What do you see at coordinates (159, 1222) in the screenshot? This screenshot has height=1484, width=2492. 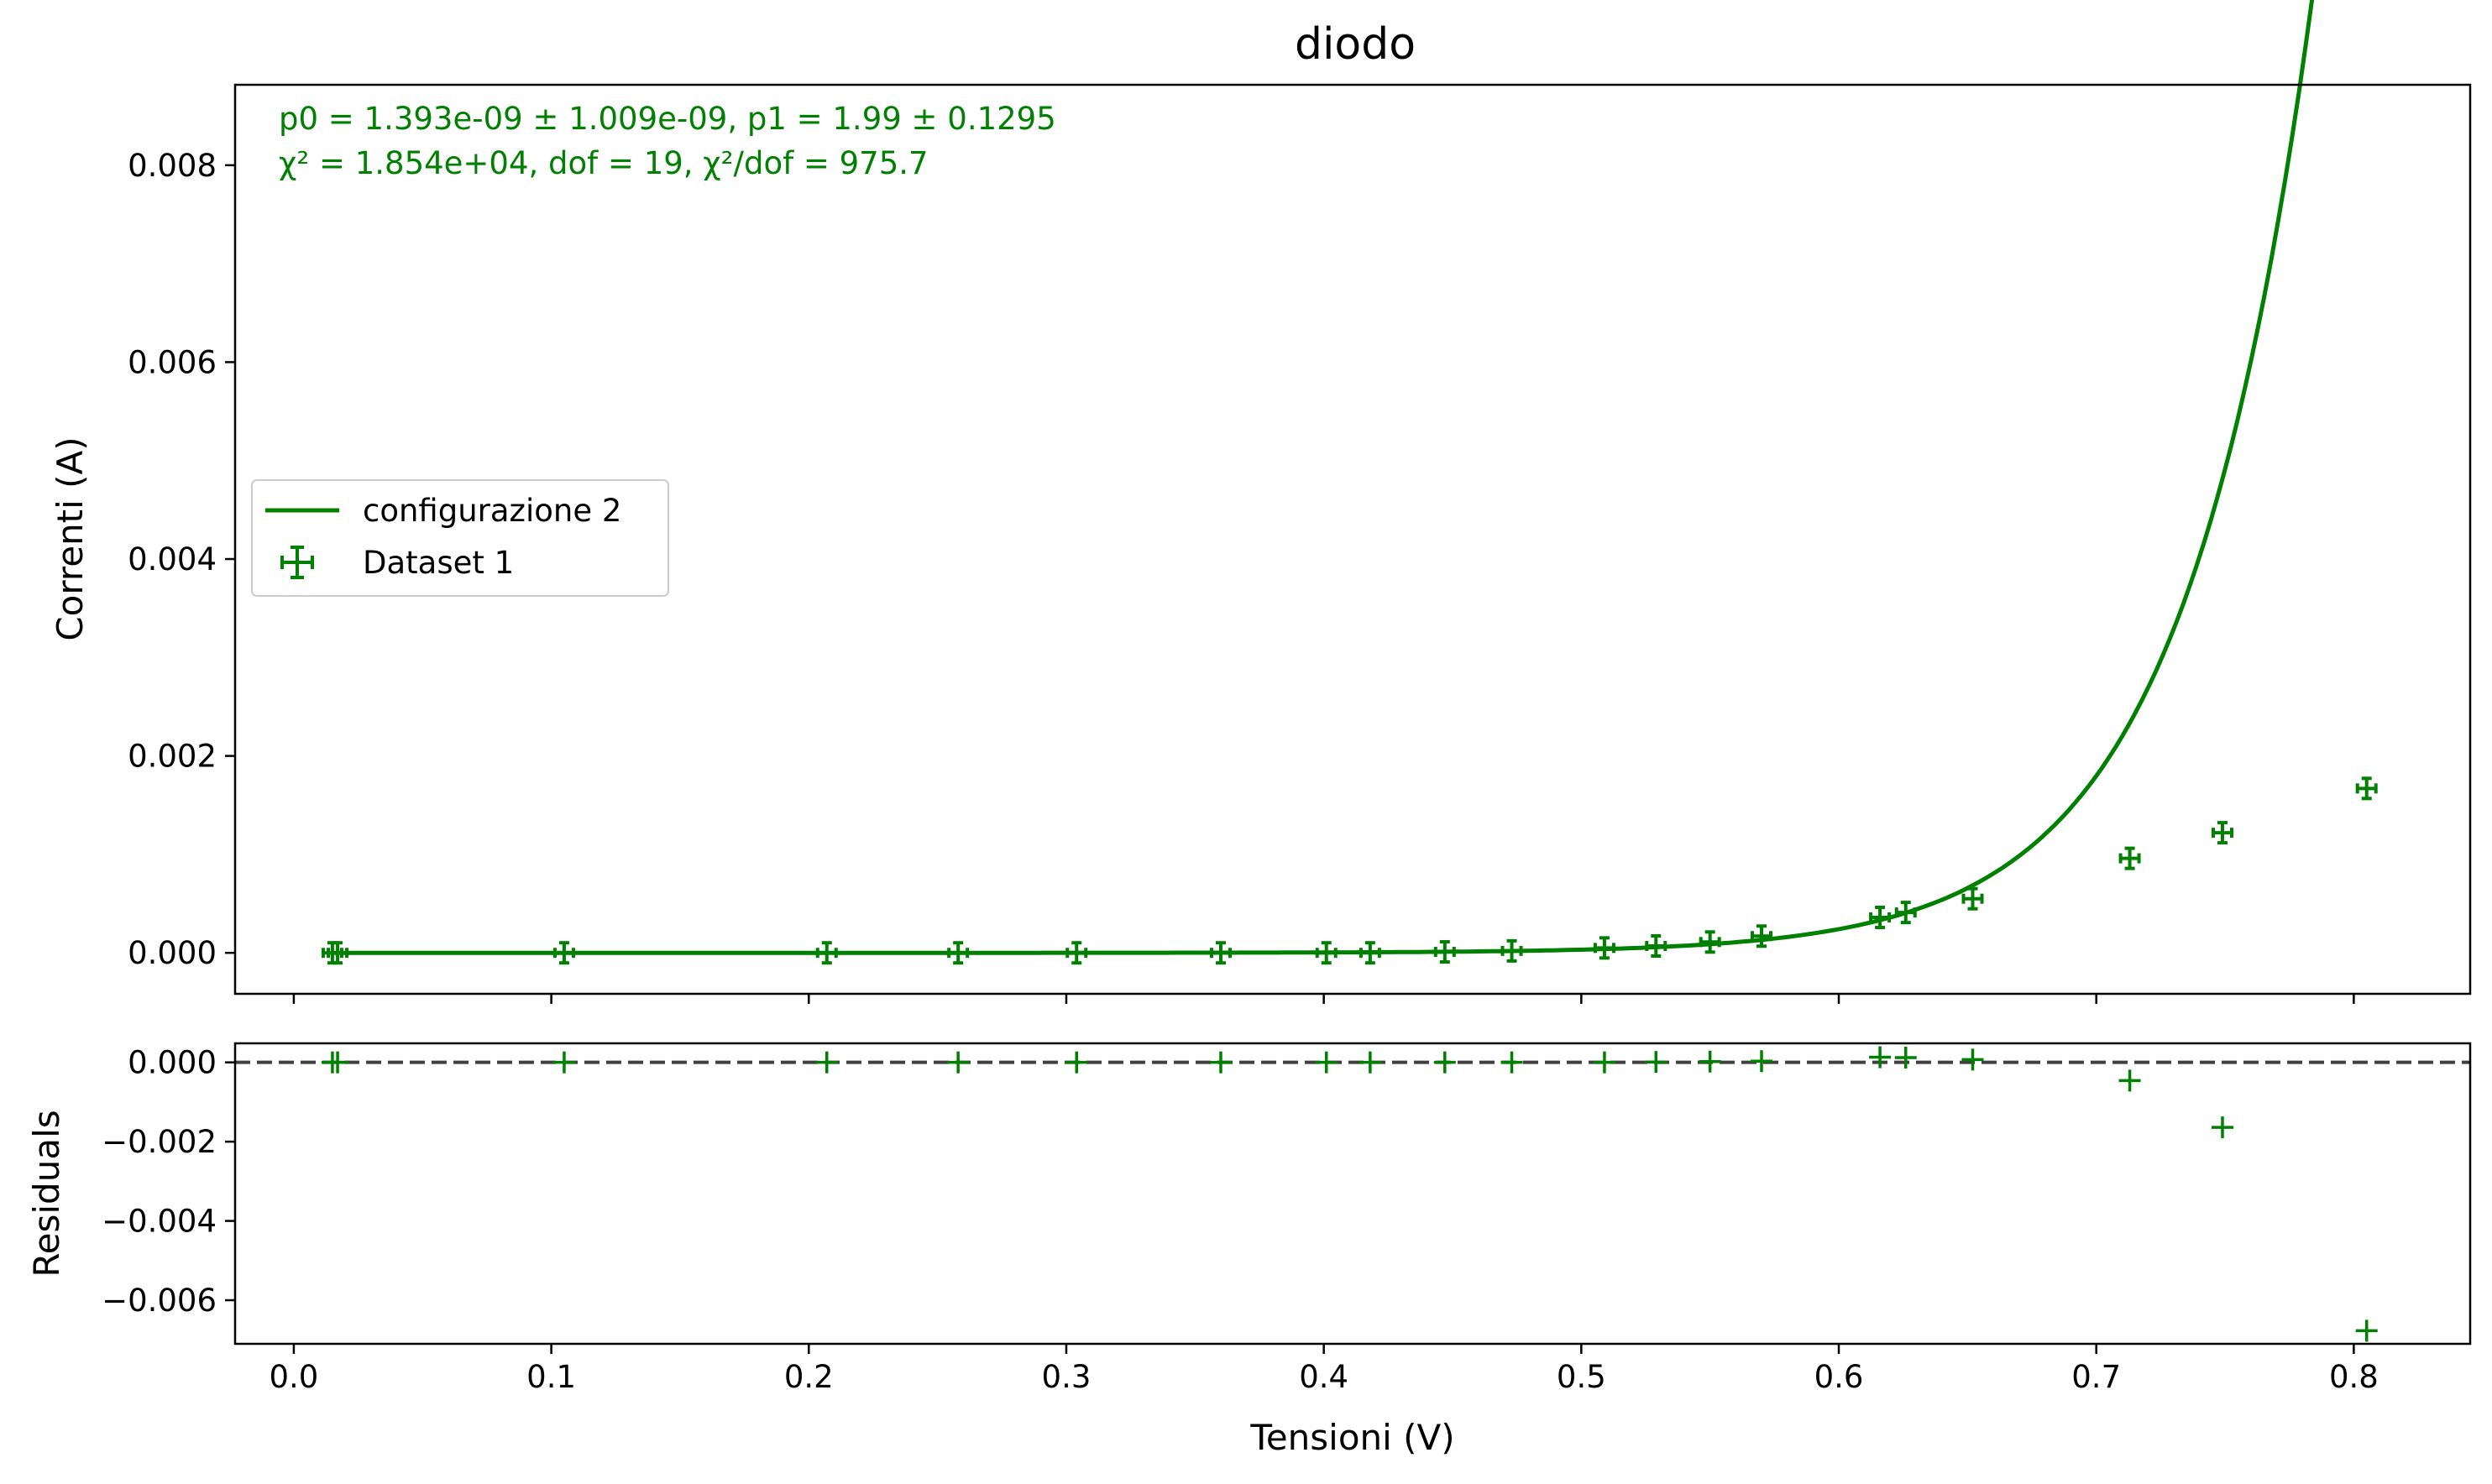 I see `residuals-y-tick-label: −0.004` at bounding box center [159, 1222].